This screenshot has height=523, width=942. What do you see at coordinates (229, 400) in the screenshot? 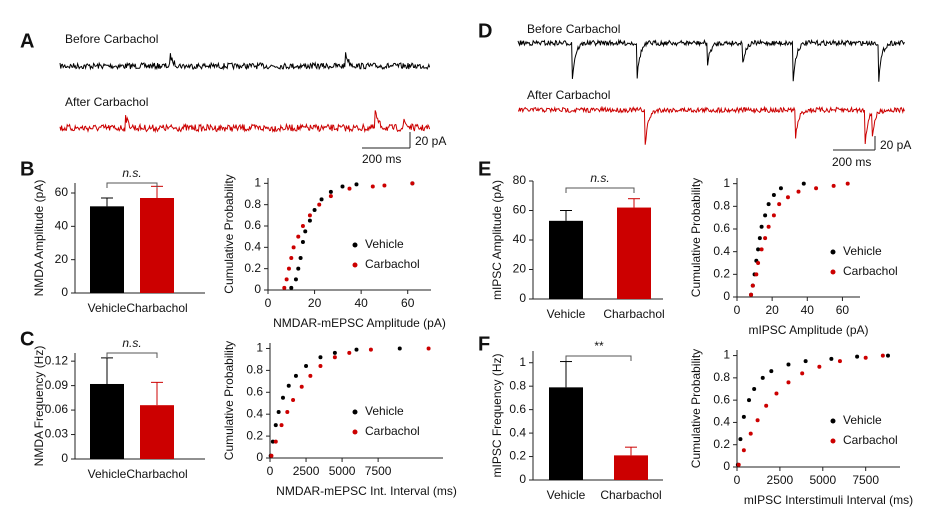
I see `y-axis-label: Cumulative Probability` at bounding box center [229, 400].